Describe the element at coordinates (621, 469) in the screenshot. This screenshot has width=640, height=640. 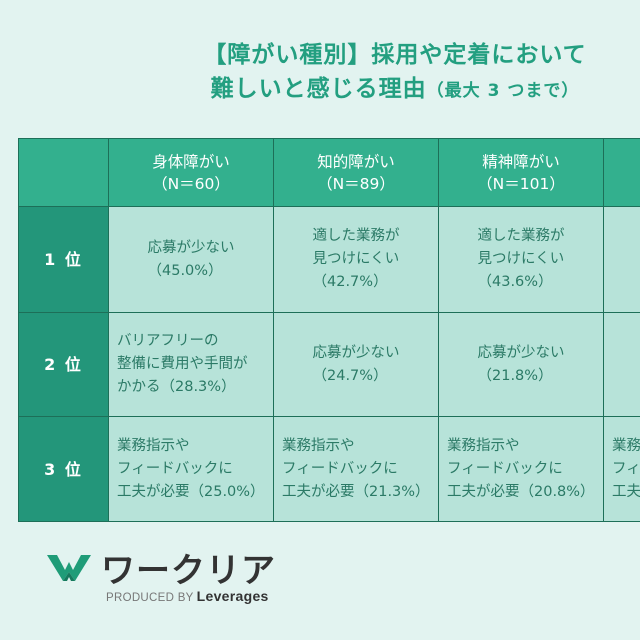
I see `table-cell: 業務 フィ 工夫` at that location.